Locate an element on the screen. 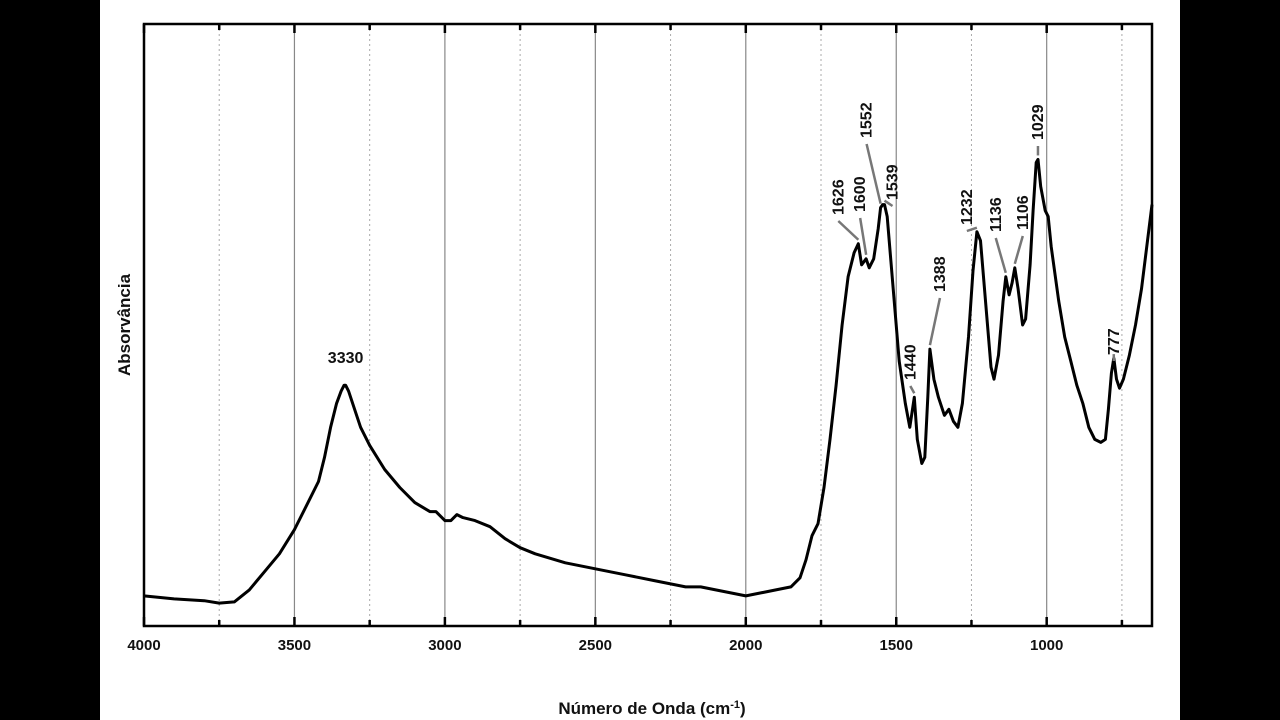 The image size is (1280, 720). x-tick-label: 3000 is located at coordinates (444, 645).